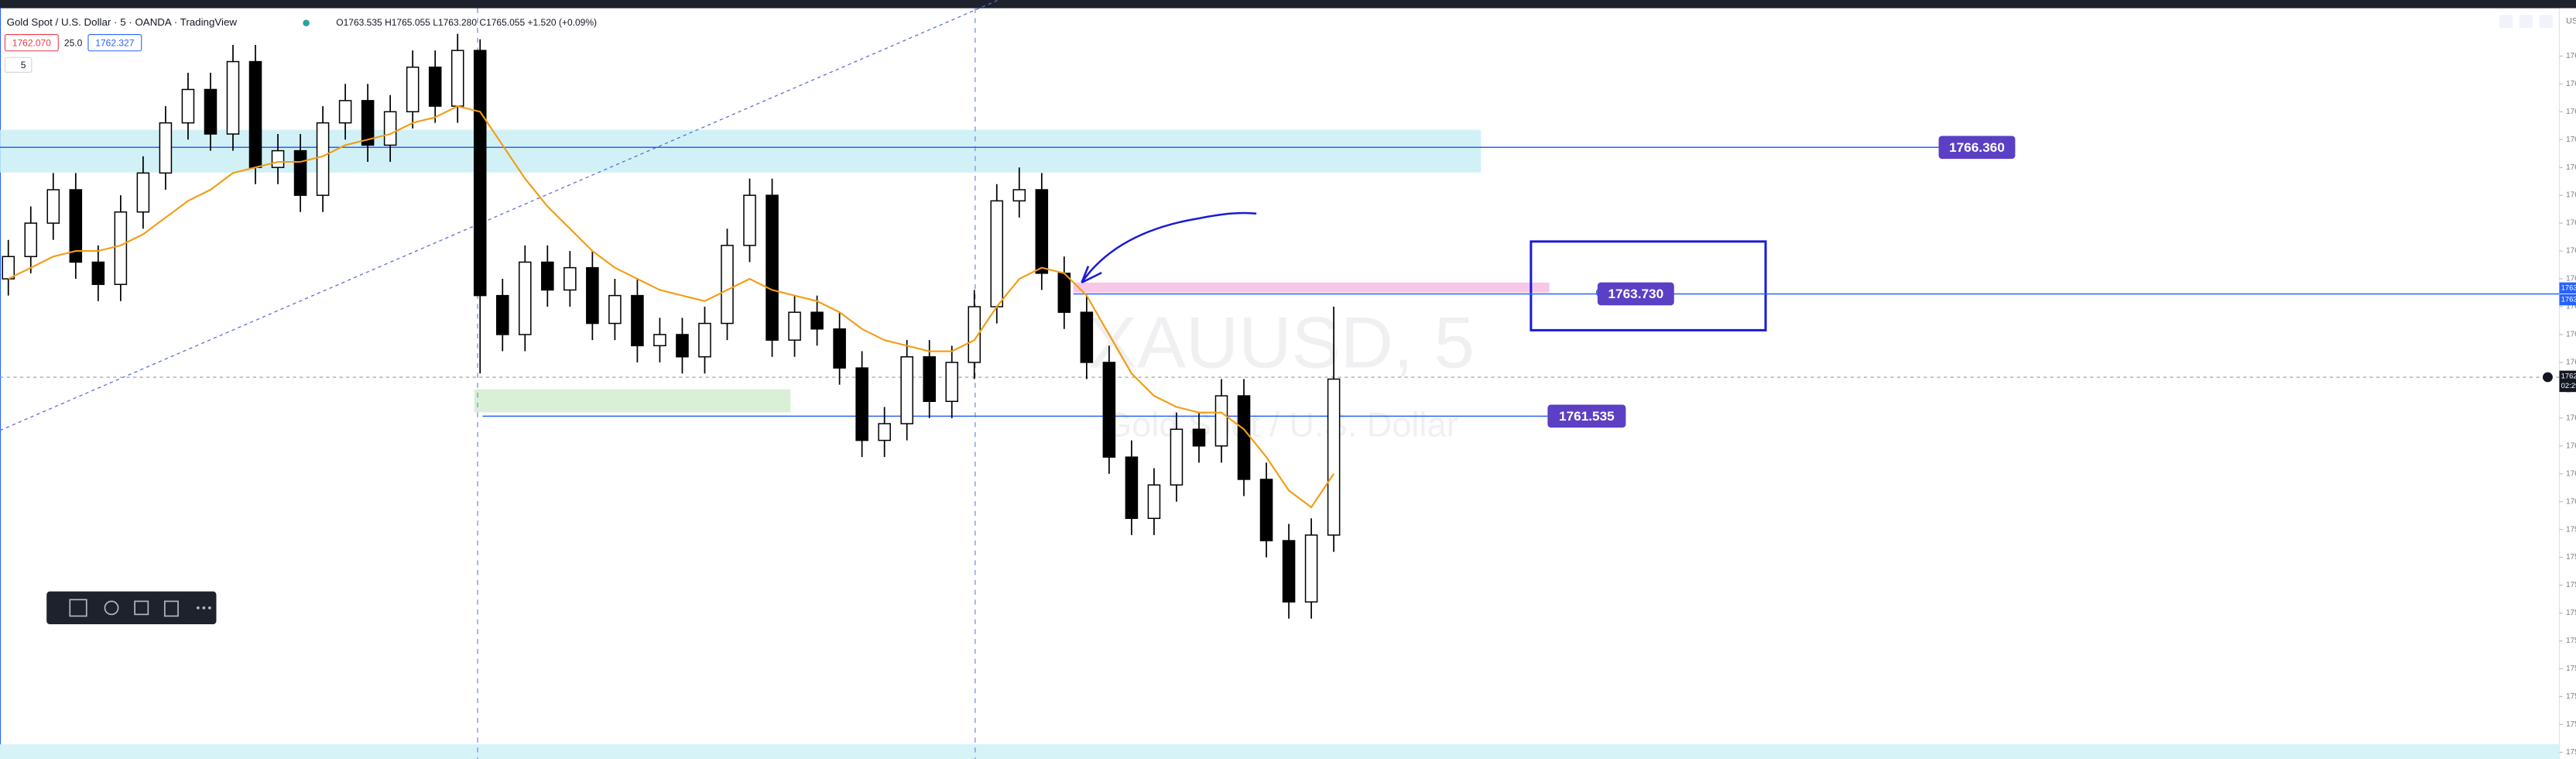 The width and height of the screenshot is (2576, 759). What do you see at coordinates (2571, 724) in the screenshot?
I see `y-tick-label: 1756.000` at bounding box center [2571, 724].